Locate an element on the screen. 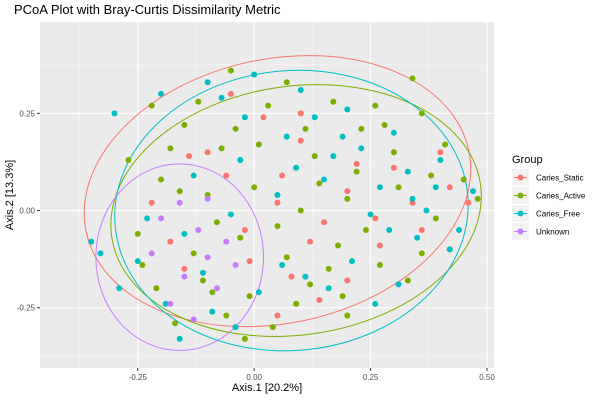  y-axis-ticks: -0.25 0.00 0.25 is located at coordinates (28, 211).